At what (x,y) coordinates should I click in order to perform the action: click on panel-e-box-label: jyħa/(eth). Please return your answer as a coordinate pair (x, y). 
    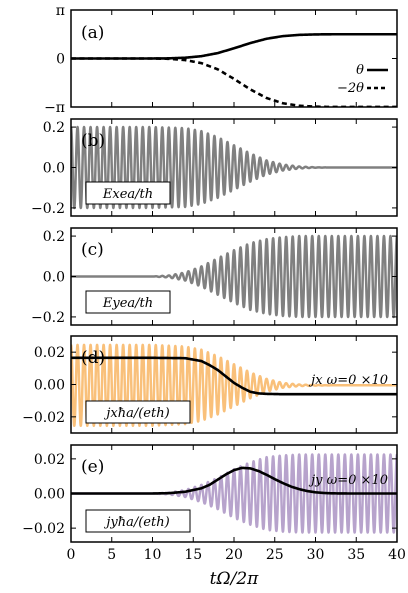
    Looking at the image, I should click on (138, 521).